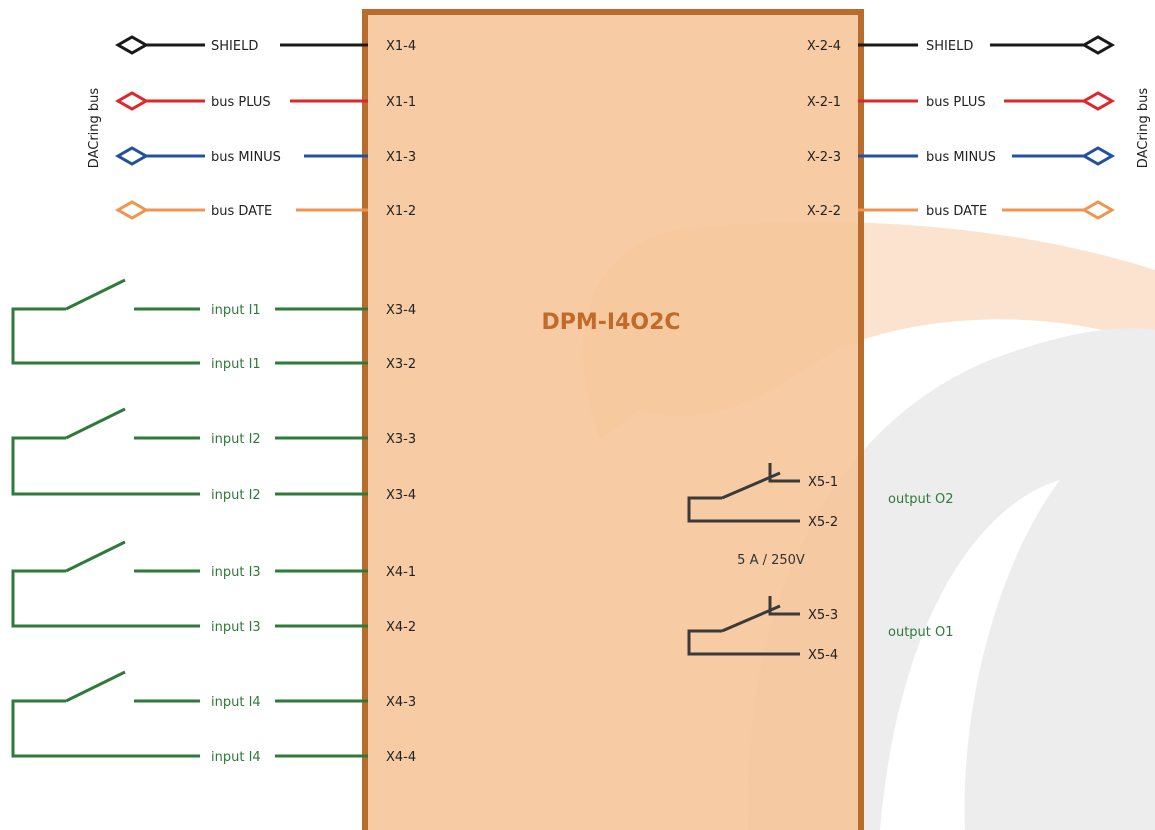 The image size is (1155, 830). Describe the element at coordinates (1143, 128) in the screenshot. I see `bus-label-right: DACring bus` at that location.